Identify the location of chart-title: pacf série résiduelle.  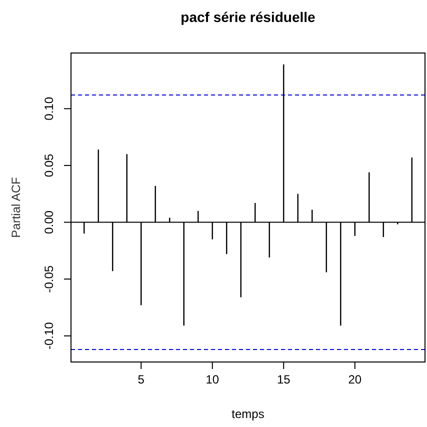
(248, 17).